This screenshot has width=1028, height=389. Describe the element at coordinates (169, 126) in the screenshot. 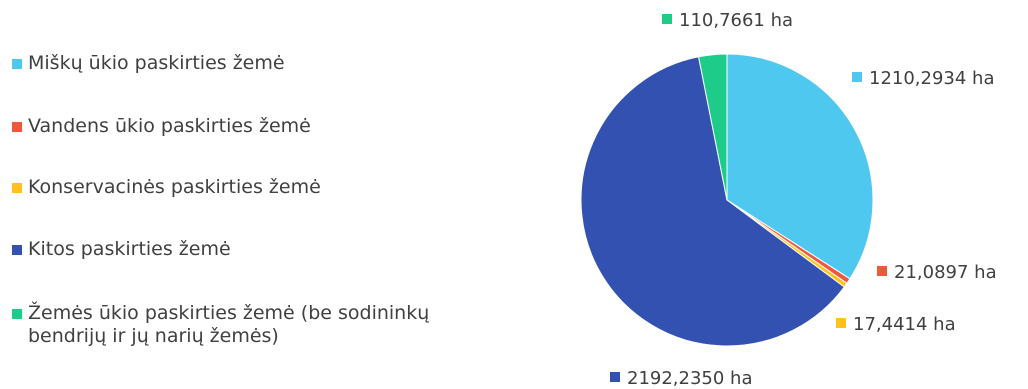

I see `legend-label: Vandens ūkio paskirties žemė` at that location.